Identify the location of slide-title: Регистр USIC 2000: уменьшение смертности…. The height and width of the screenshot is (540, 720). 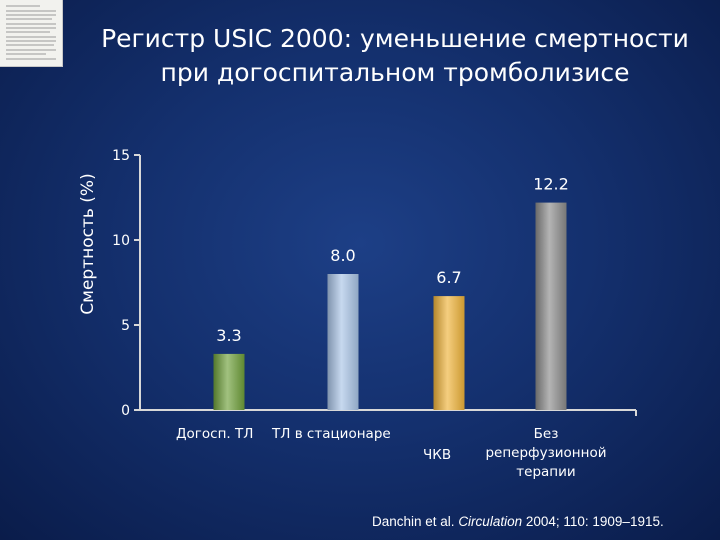
(395, 56).